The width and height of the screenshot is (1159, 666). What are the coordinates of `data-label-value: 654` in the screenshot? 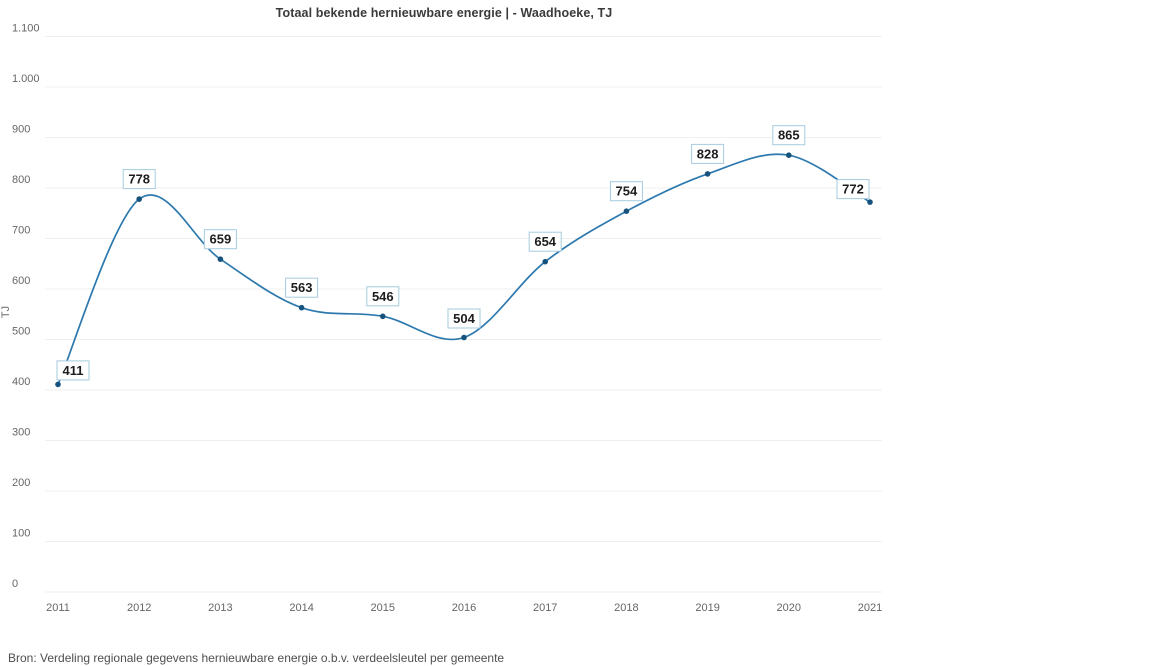 It's located at (545, 241).